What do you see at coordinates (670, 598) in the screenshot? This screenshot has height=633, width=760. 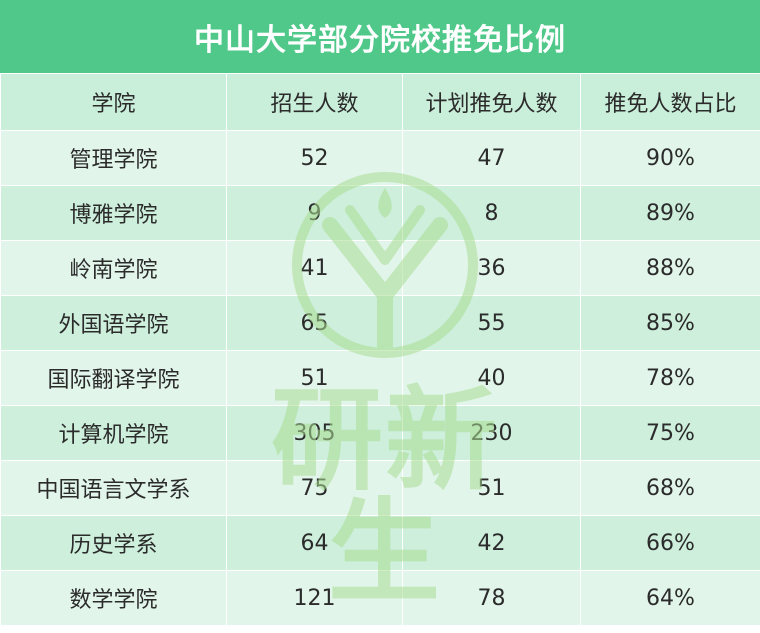 I see `cell-ratio: 64%` at bounding box center [670, 598].